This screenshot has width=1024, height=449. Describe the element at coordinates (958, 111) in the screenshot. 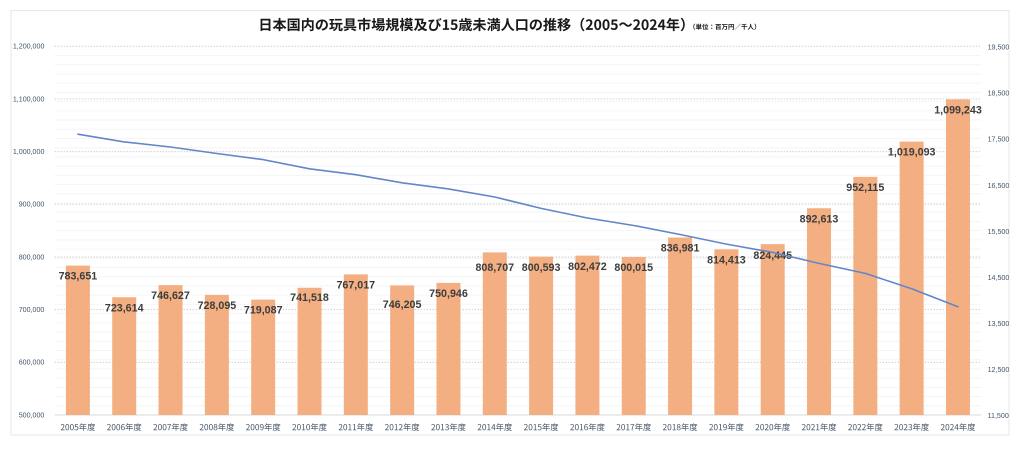

I see `svg-text: 1,099,243` at that location.